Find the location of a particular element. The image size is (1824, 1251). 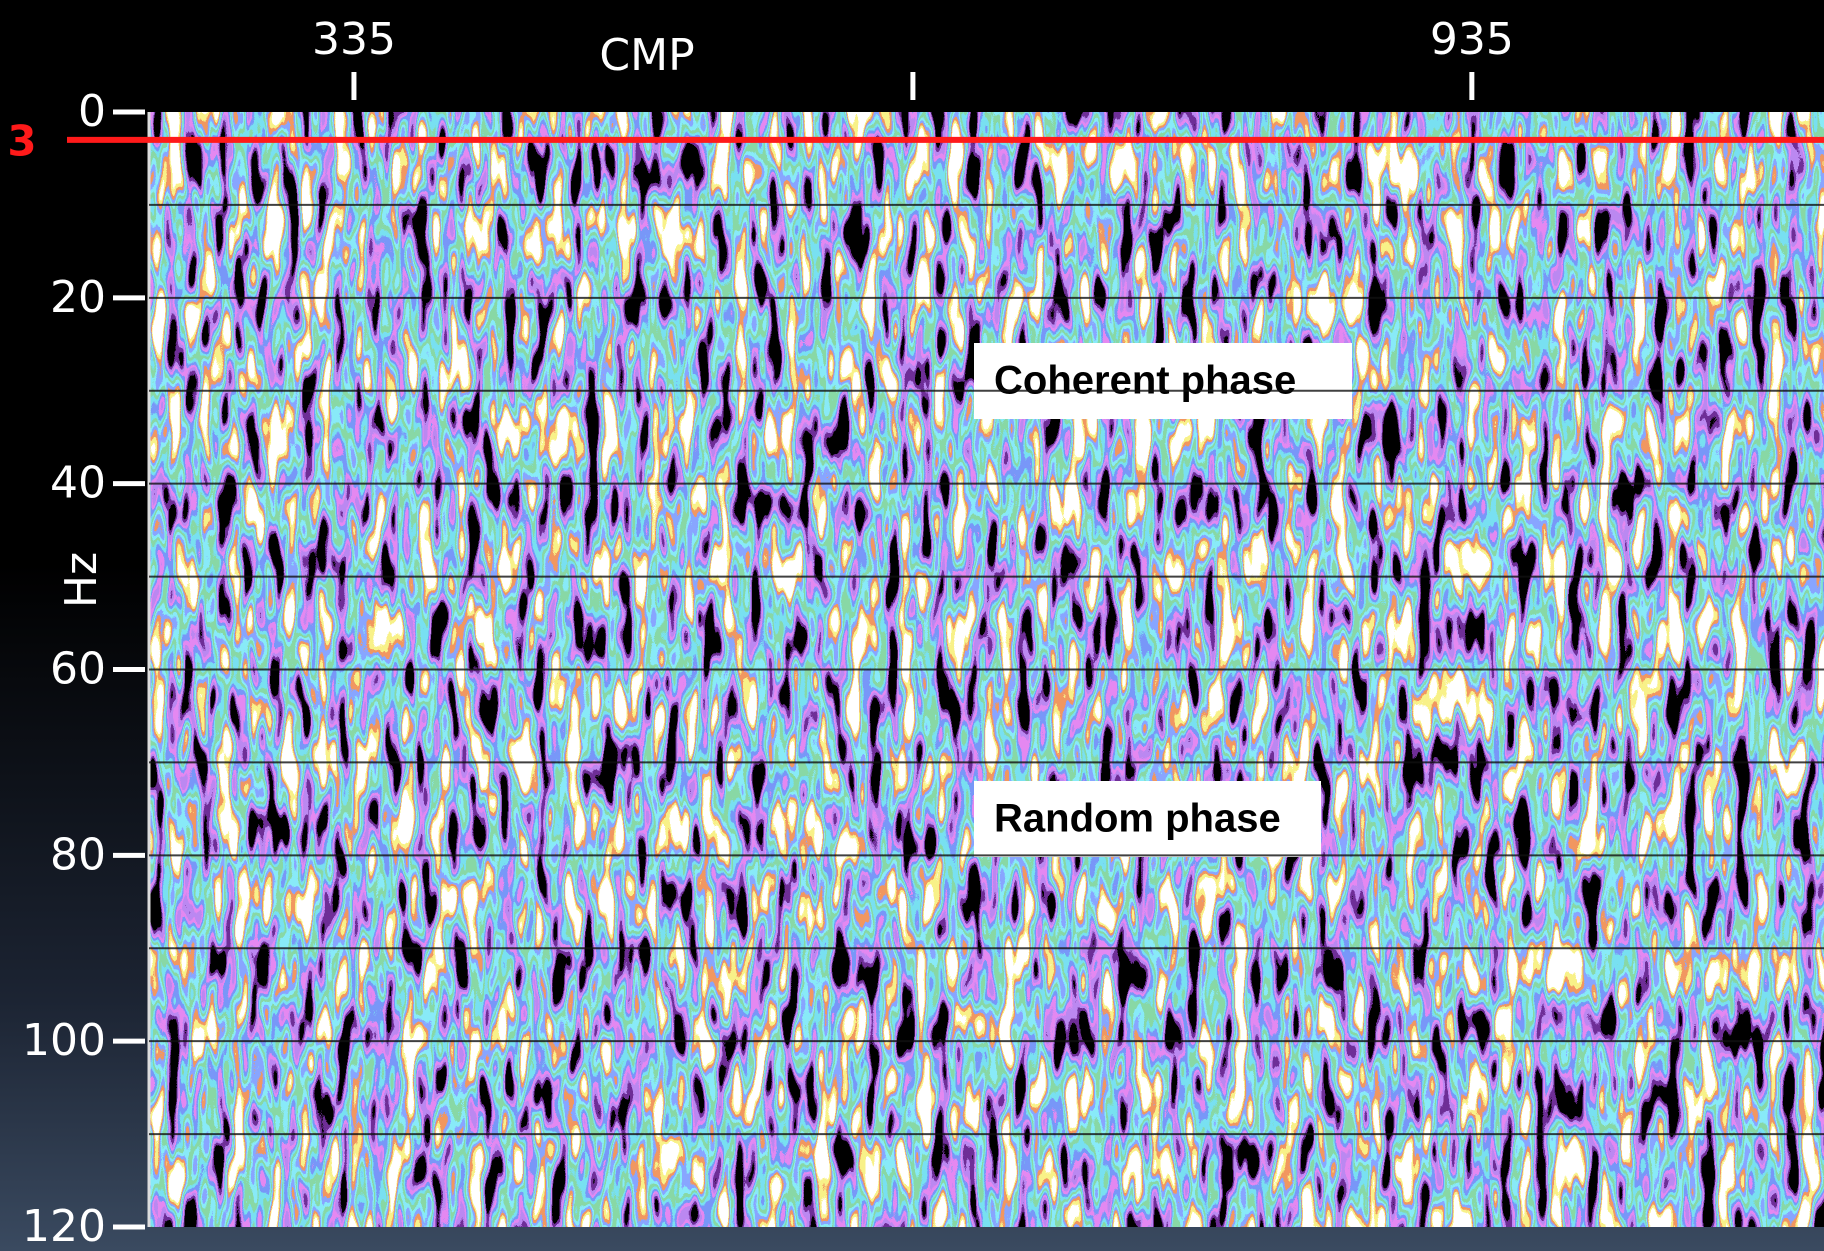

y-tick-label: 40 is located at coordinates (78, 483).